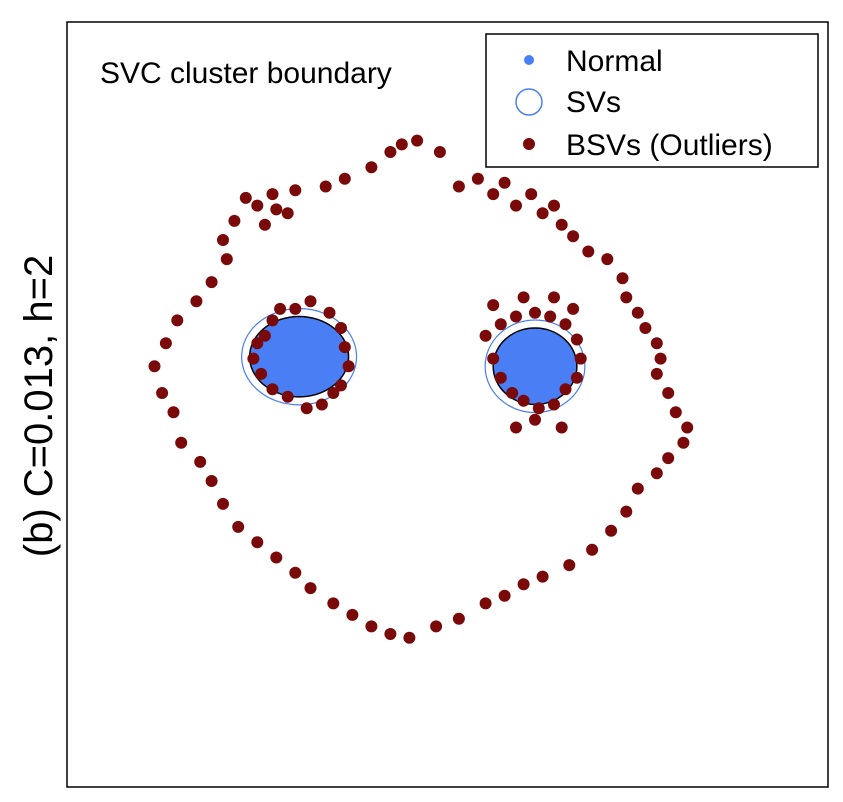 Image resolution: width=843 pixels, height=802 pixels. I want to click on chart-title: SVC cluster boundary, so click(246, 73).